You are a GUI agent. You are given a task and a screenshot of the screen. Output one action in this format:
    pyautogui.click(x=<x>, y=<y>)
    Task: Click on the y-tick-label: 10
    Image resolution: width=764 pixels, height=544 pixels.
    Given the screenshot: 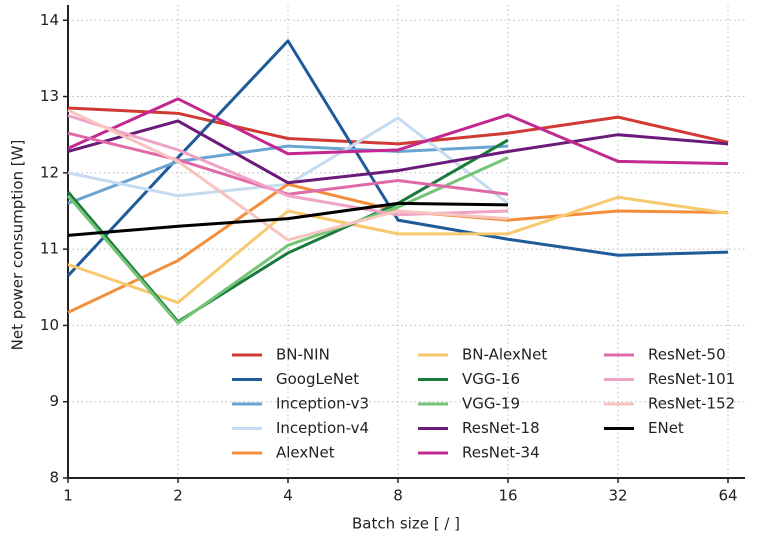 What is the action you would take?
    pyautogui.click(x=49, y=325)
    